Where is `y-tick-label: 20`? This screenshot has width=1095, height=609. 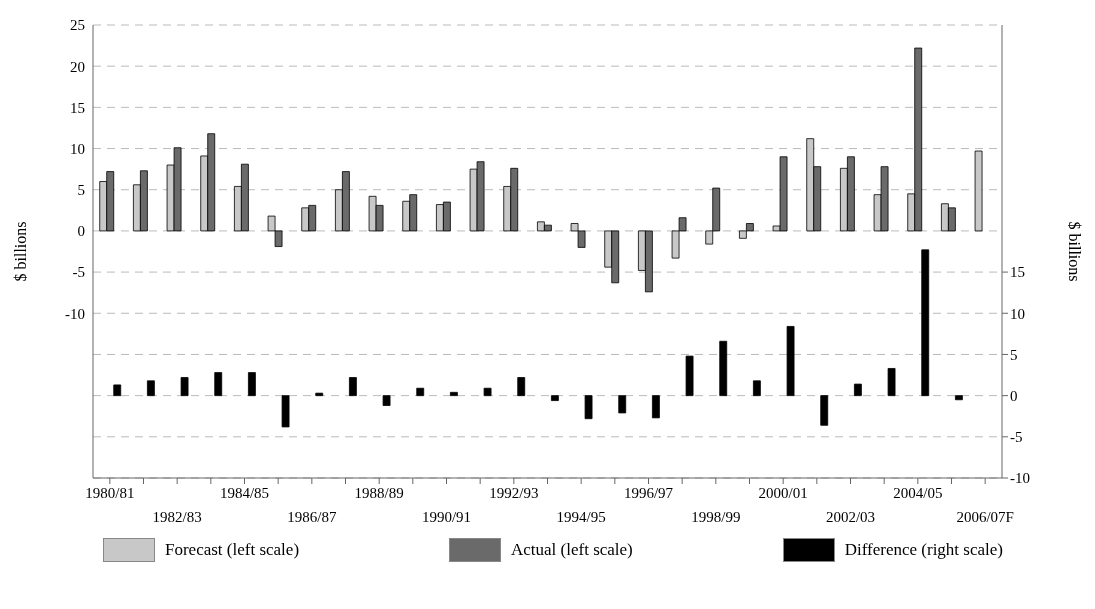 y-tick-label: 20 is located at coordinates (77, 66).